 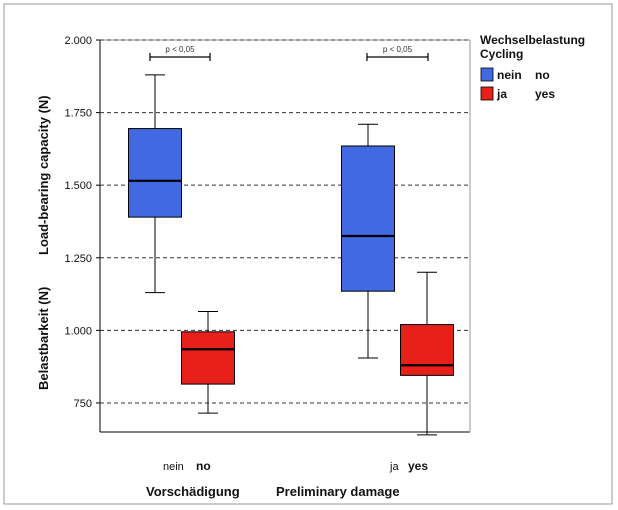 What do you see at coordinates (501, 54) in the screenshot?
I see `legend-title-en: Cycling` at bounding box center [501, 54].